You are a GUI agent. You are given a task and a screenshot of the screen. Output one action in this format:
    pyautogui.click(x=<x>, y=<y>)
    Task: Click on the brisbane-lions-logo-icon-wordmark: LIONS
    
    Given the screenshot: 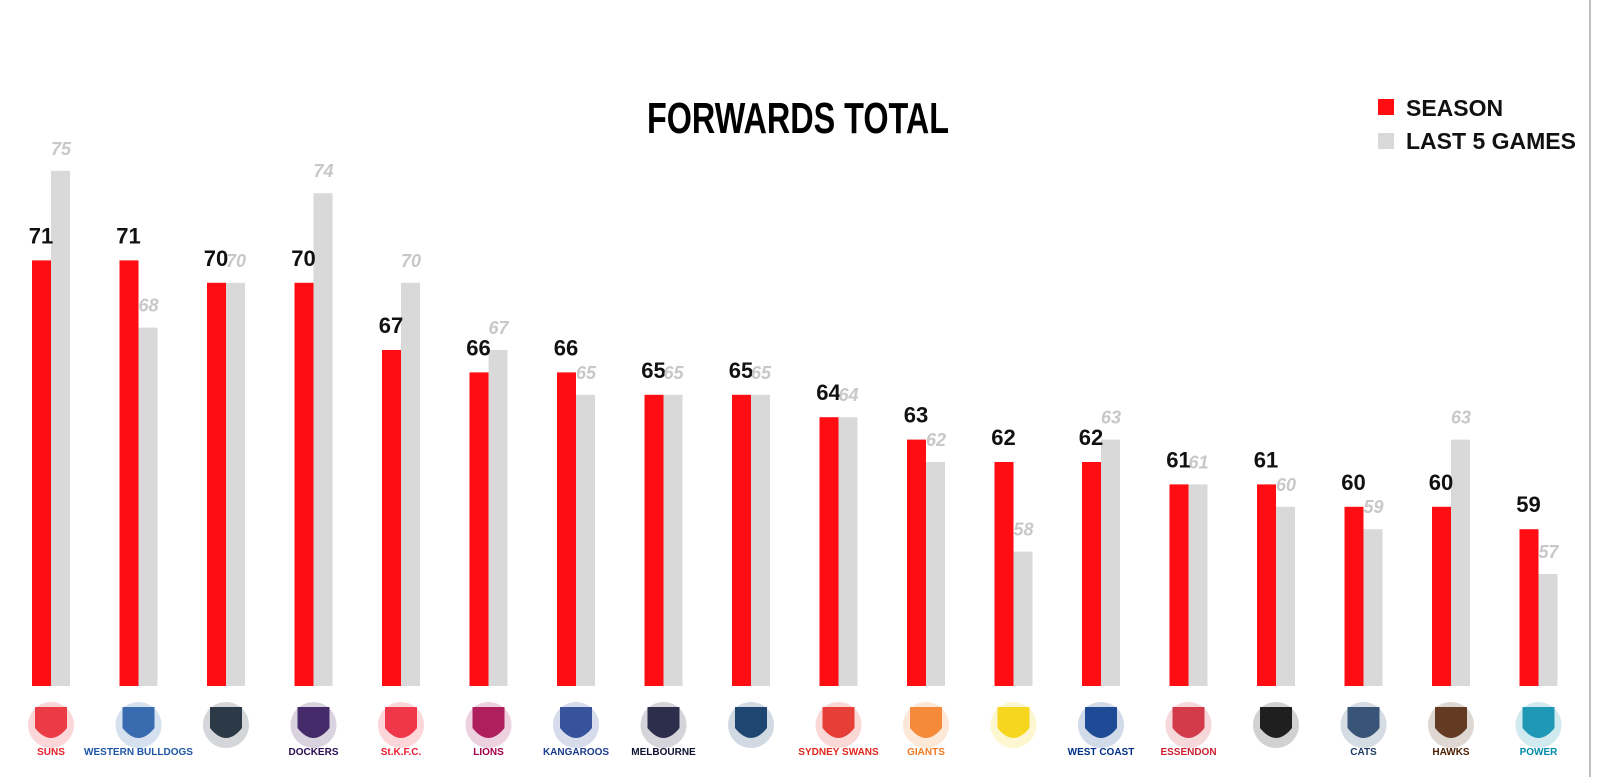 What is the action you would take?
    pyautogui.click(x=488, y=752)
    